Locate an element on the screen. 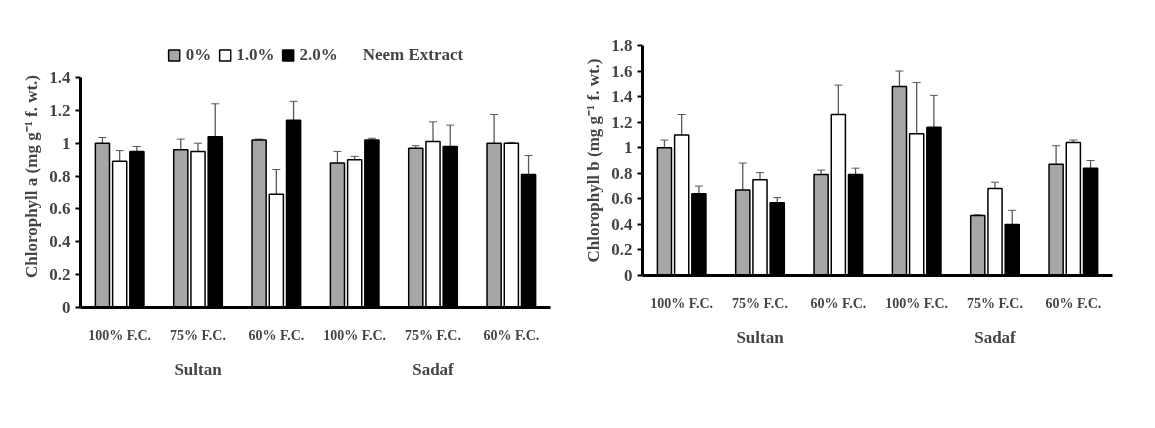 The height and width of the screenshot is (428, 1155). y-tick-label: 1.8 is located at coordinates (622, 45).